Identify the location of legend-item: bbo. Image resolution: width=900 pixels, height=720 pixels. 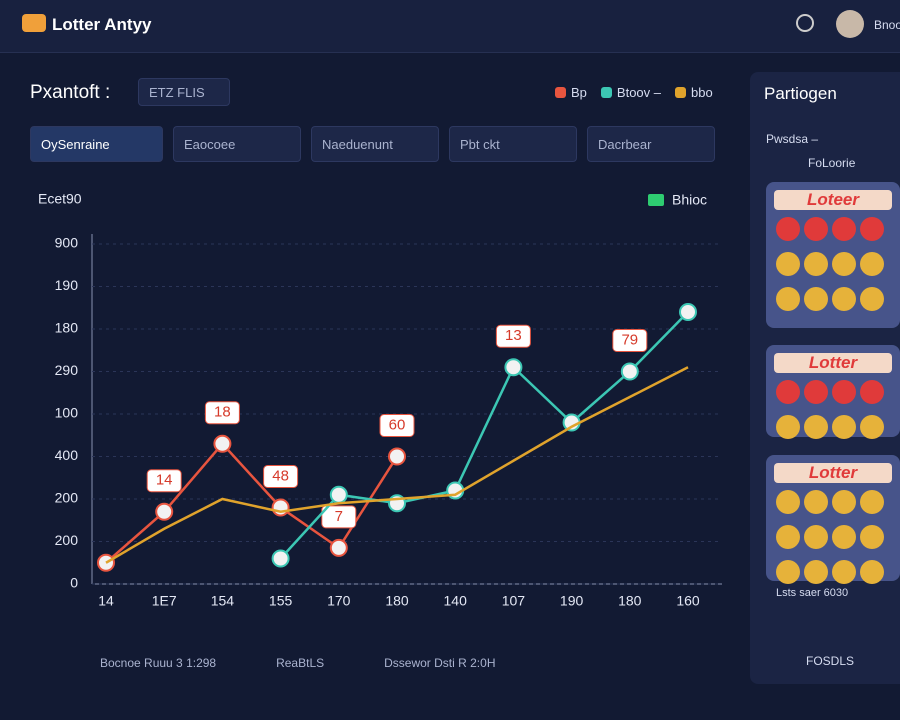
(694, 92).